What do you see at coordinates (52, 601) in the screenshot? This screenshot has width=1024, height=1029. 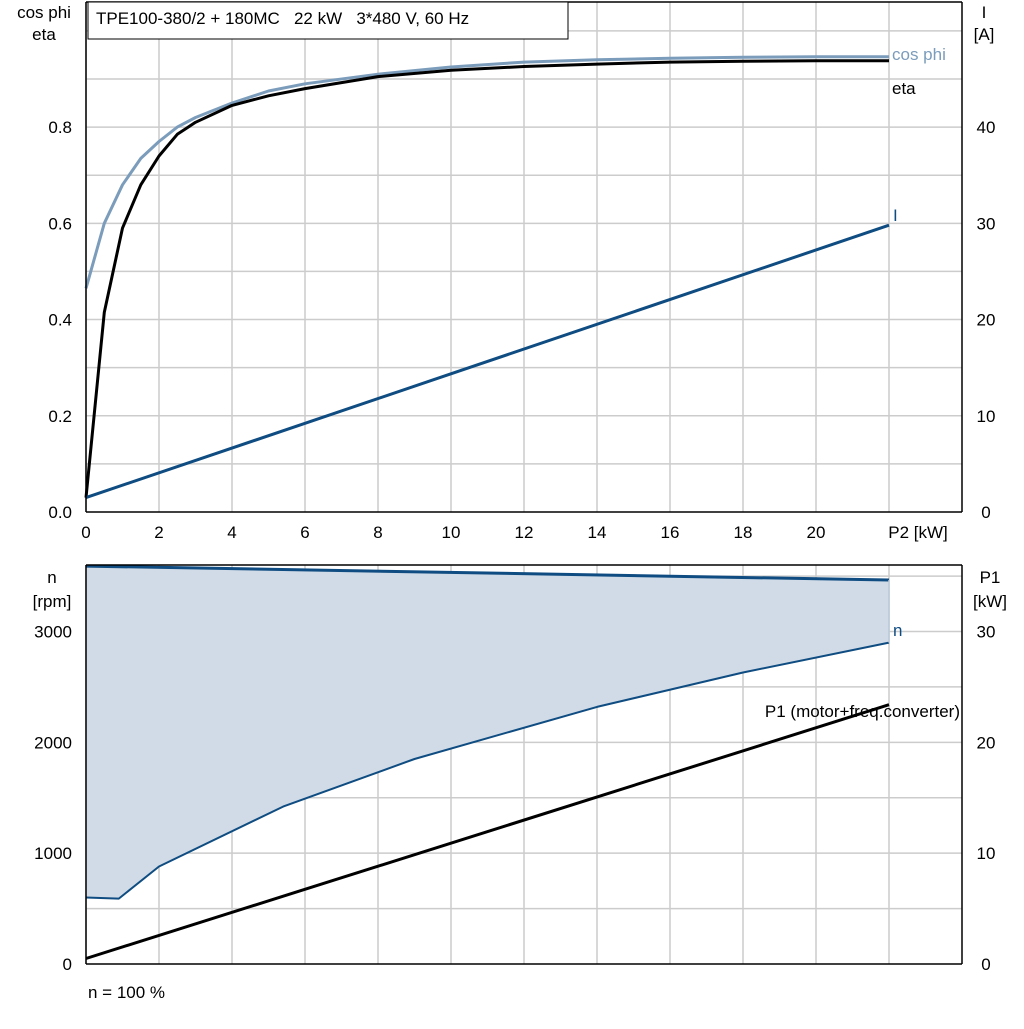 I see `bottom-left-axis-label-2: [rpm]` at bounding box center [52, 601].